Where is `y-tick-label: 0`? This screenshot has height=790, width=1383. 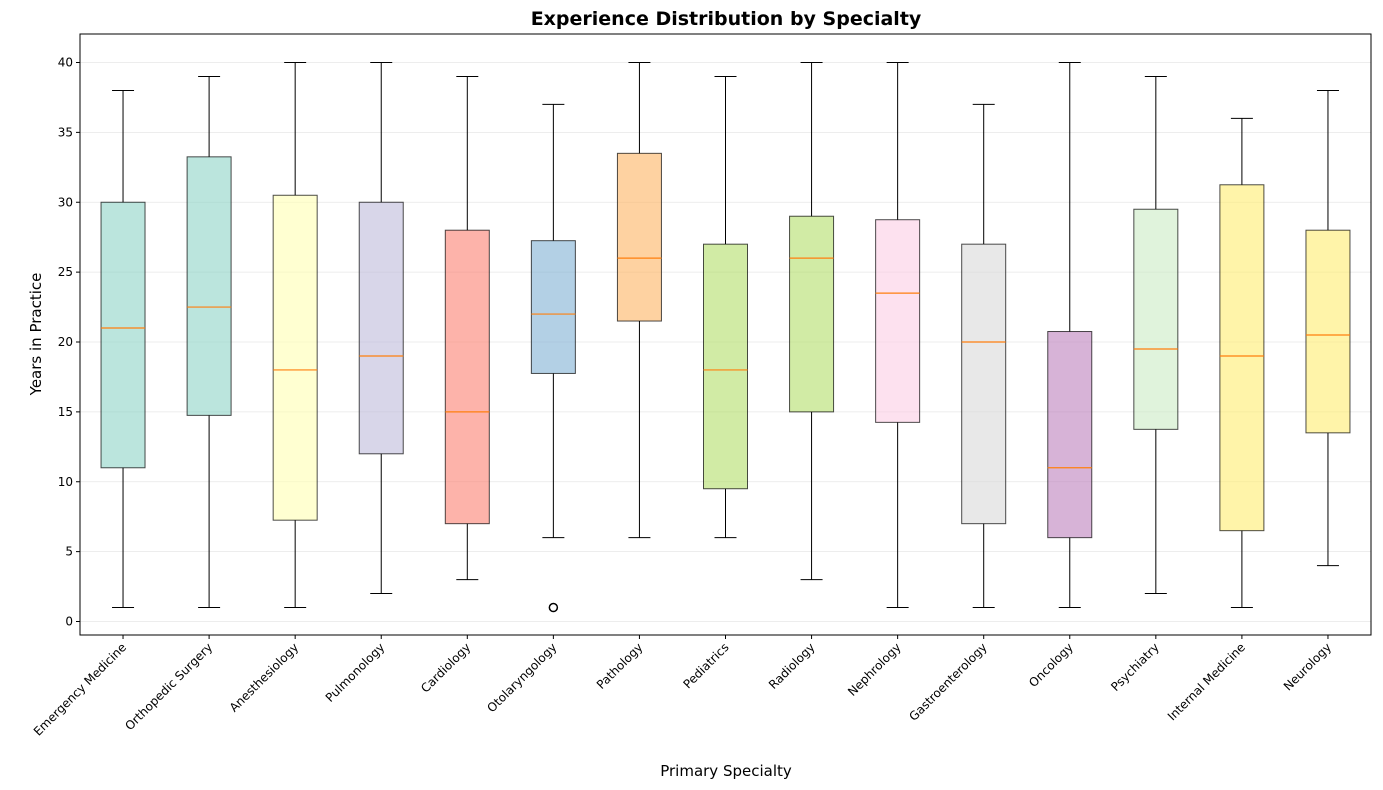 y-tick-label: 0 is located at coordinates (69, 622).